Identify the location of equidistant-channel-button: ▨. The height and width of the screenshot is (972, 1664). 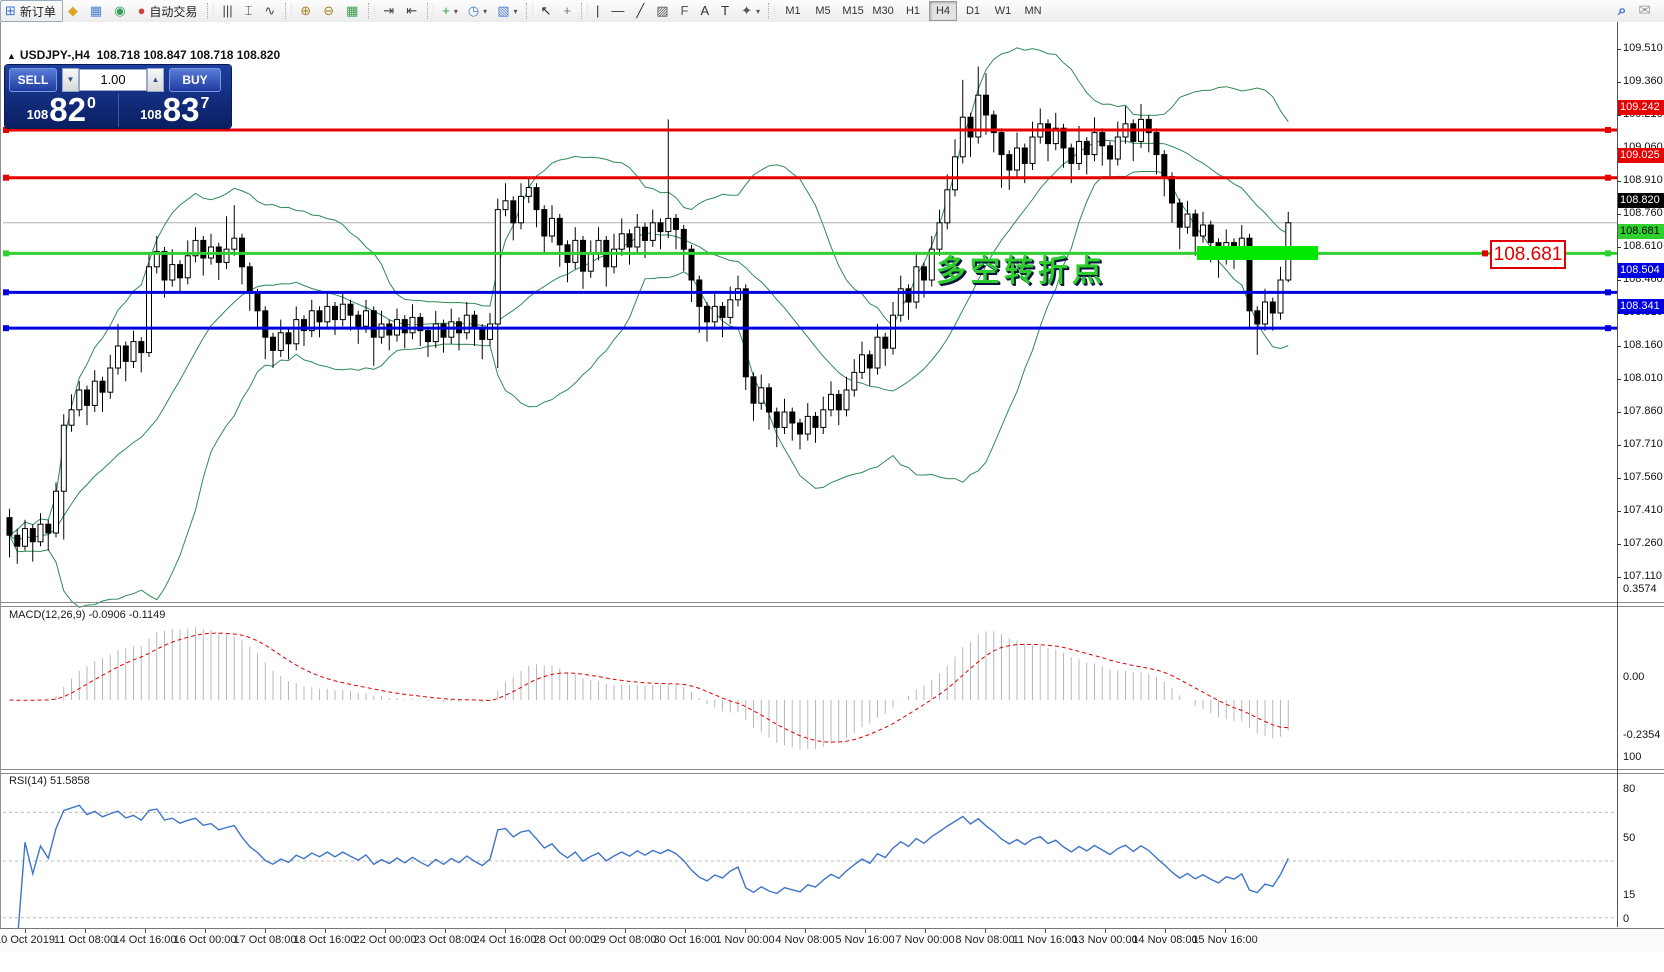
(663, 11).